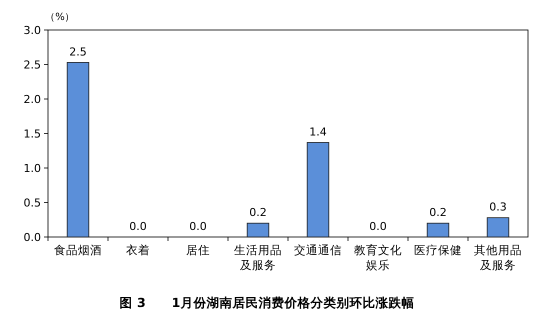  I want to click on y-tick-label: 2.5, so click(32, 65).